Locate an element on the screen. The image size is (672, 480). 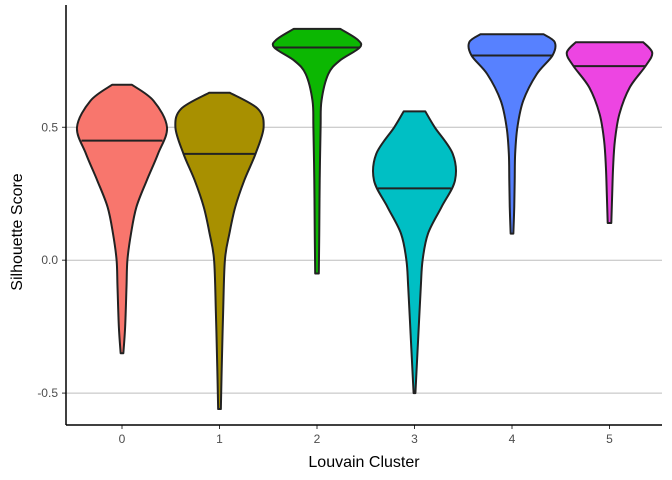
x-tick-label: 0 is located at coordinates (122, 439).